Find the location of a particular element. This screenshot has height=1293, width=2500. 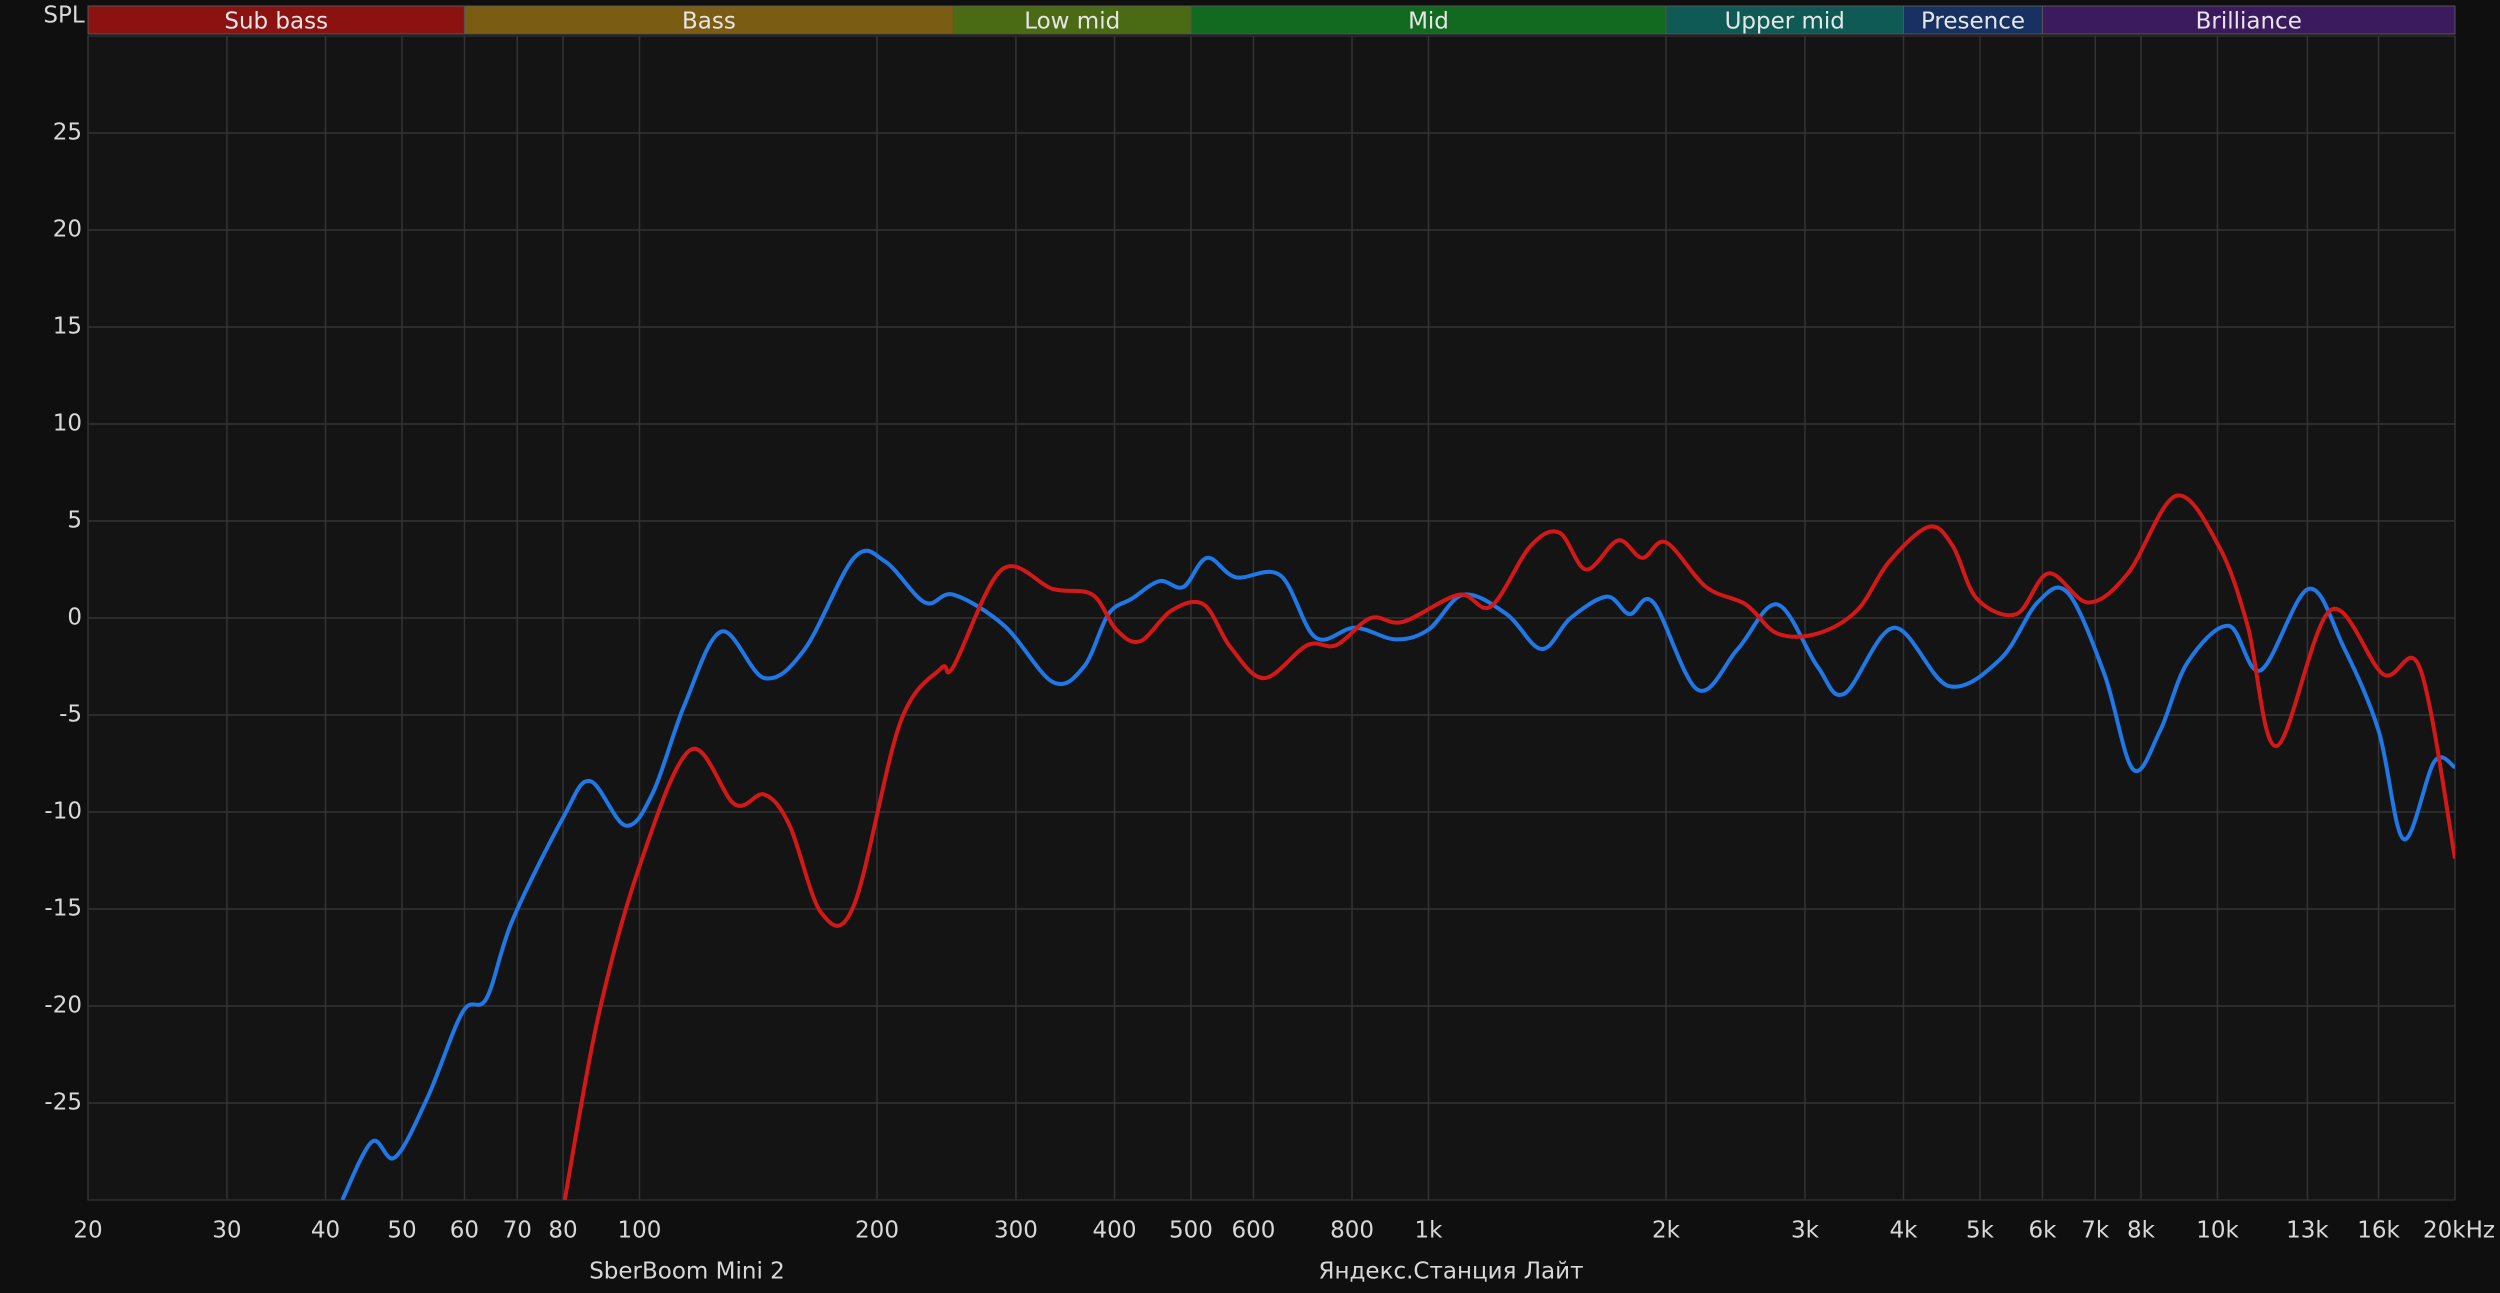

x-tick-label: 80 is located at coordinates (562, 1231).